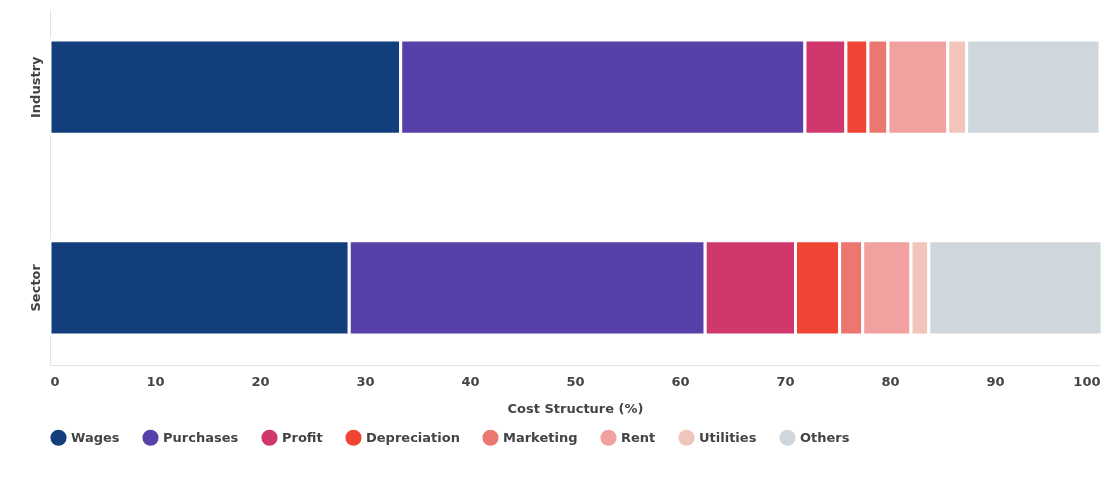  What do you see at coordinates (785, 381) in the screenshot?
I see `x-tick-label: 70` at bounding box center [785, 381].